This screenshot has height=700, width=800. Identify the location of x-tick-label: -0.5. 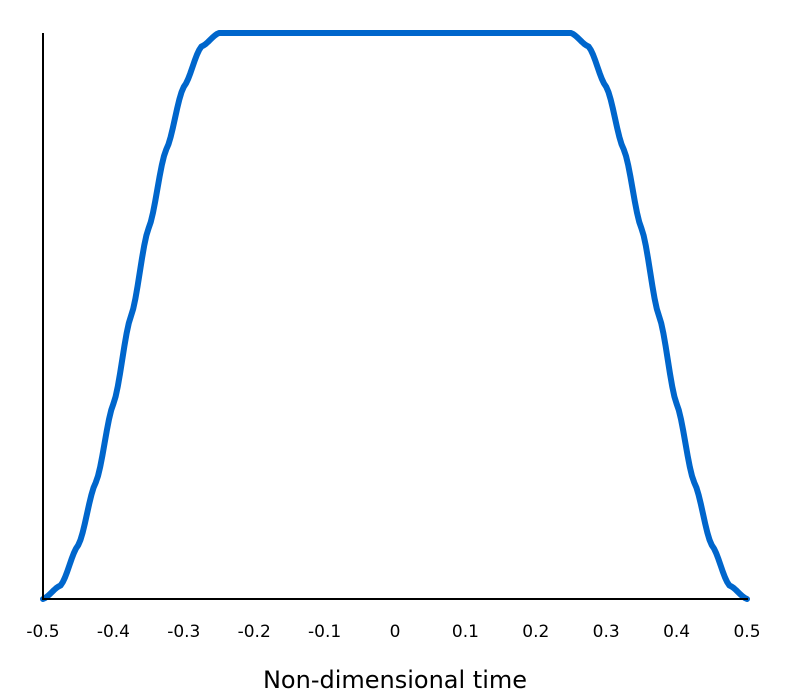
(42, 632).